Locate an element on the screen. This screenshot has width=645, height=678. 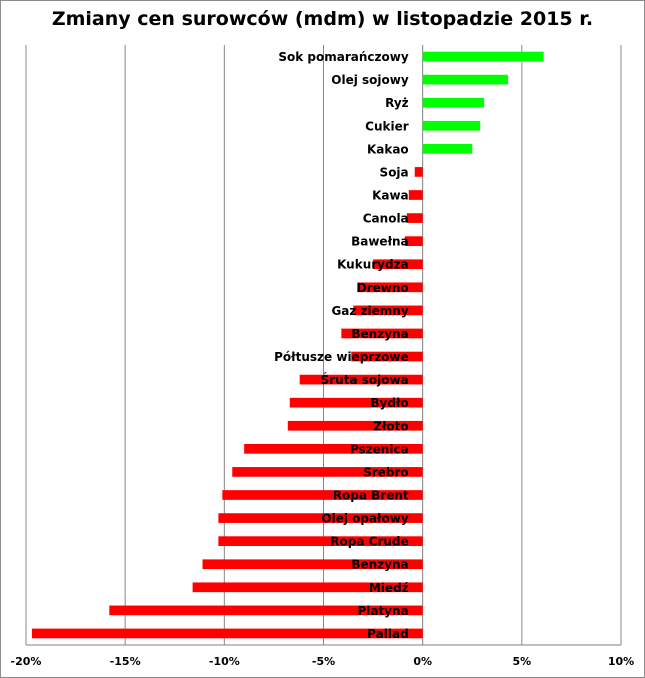
category-label: Pszenica is located at coordinates (379, 449).